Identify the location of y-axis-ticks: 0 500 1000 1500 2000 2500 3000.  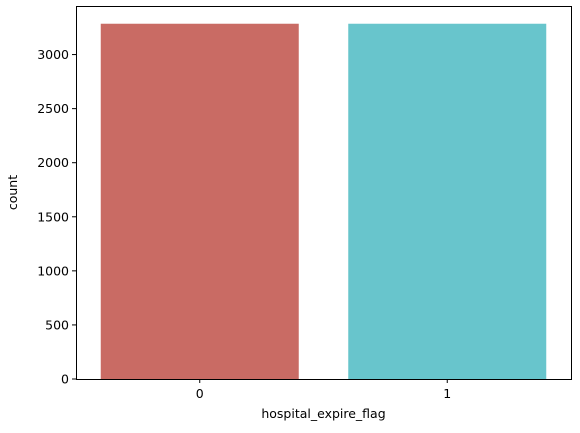
(56, 217).